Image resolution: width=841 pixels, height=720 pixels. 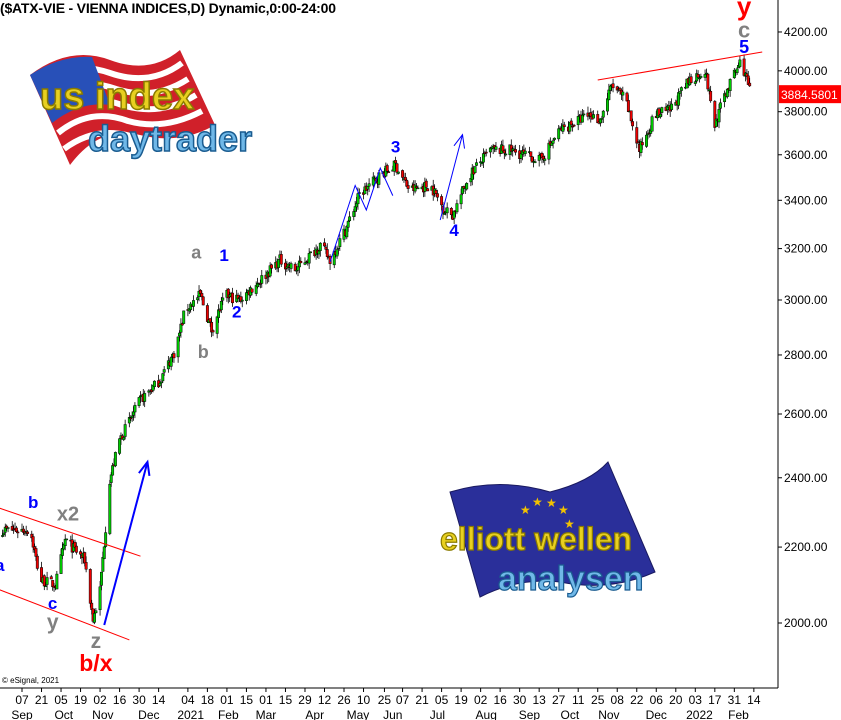 What do you see at coordinates (520, 700) in the screenshot?
I see `x-day-label: 30` at bounding box center [520, 700].